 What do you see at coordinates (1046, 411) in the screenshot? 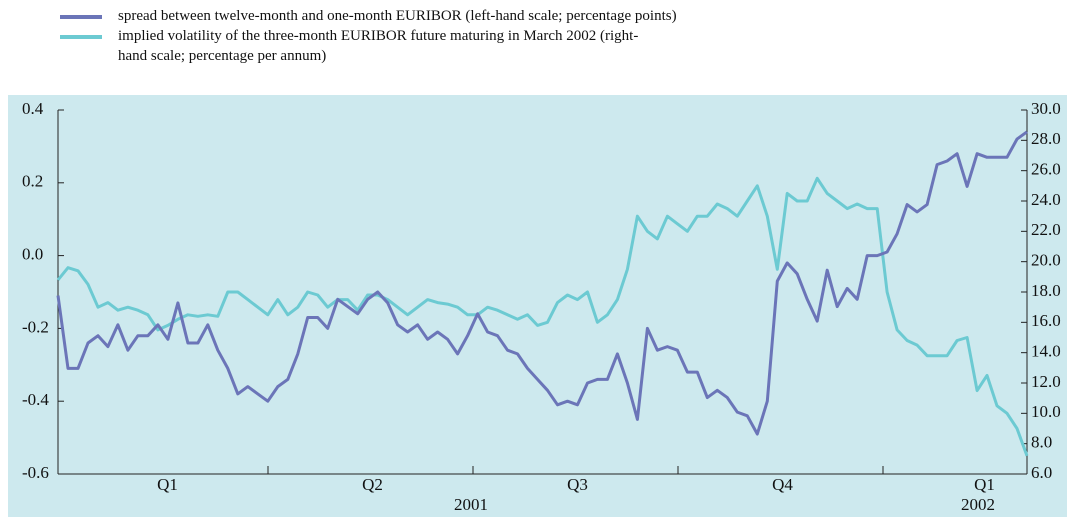
I see `y2-tick-label: 10.0` at bounding box center [1046, 411].